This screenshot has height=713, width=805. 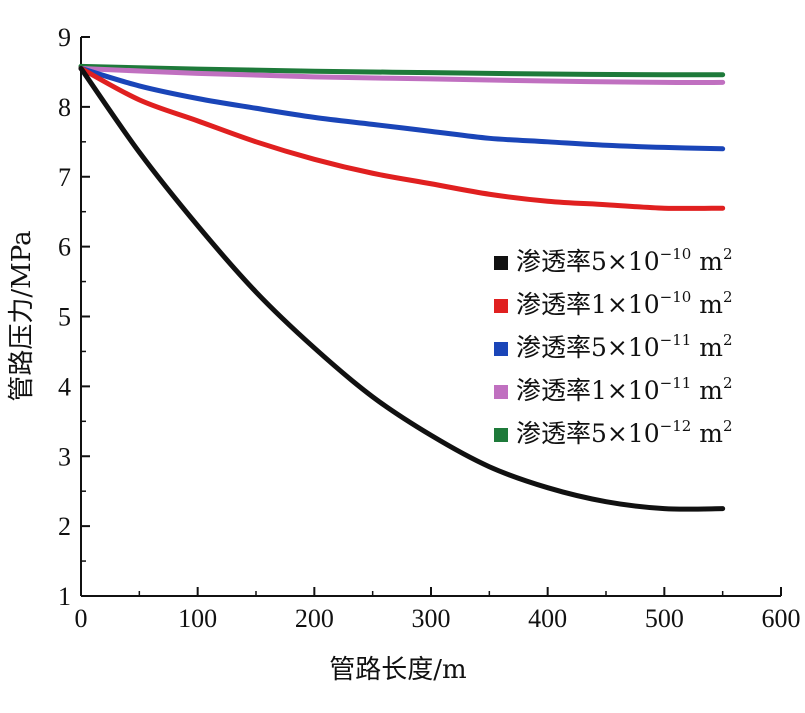 What do you see at coordinates (624, 303) in the screenshot?
I see `legend-label: 渗透率1×10−10 m2` at bounding box center [624, 303].